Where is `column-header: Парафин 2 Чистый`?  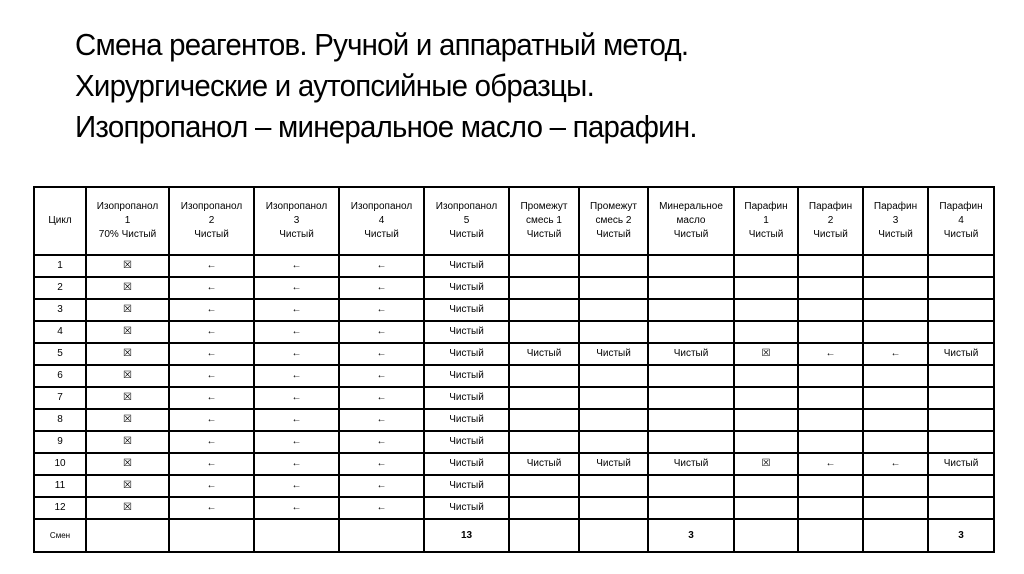 column-header: Парафин 2 Чистый is located at coordinates (830, 221).